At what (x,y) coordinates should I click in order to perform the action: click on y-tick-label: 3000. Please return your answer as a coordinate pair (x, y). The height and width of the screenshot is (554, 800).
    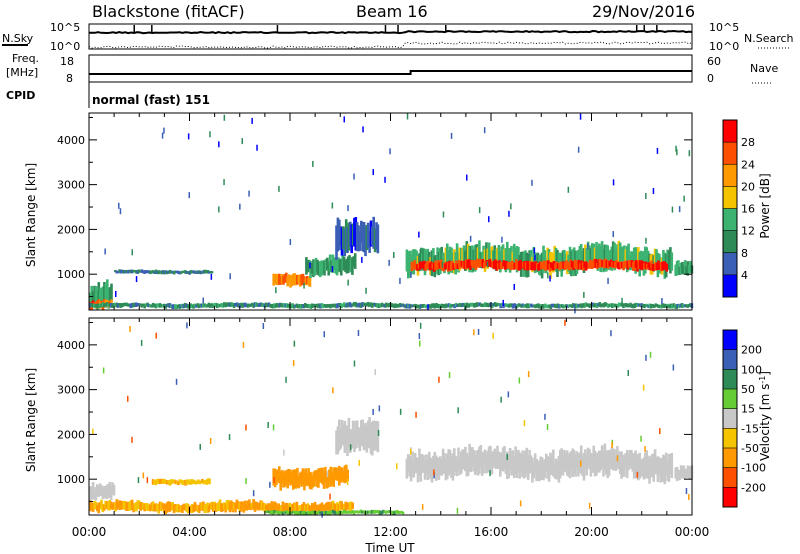
    Looking at the image, I should click on (71, 390).